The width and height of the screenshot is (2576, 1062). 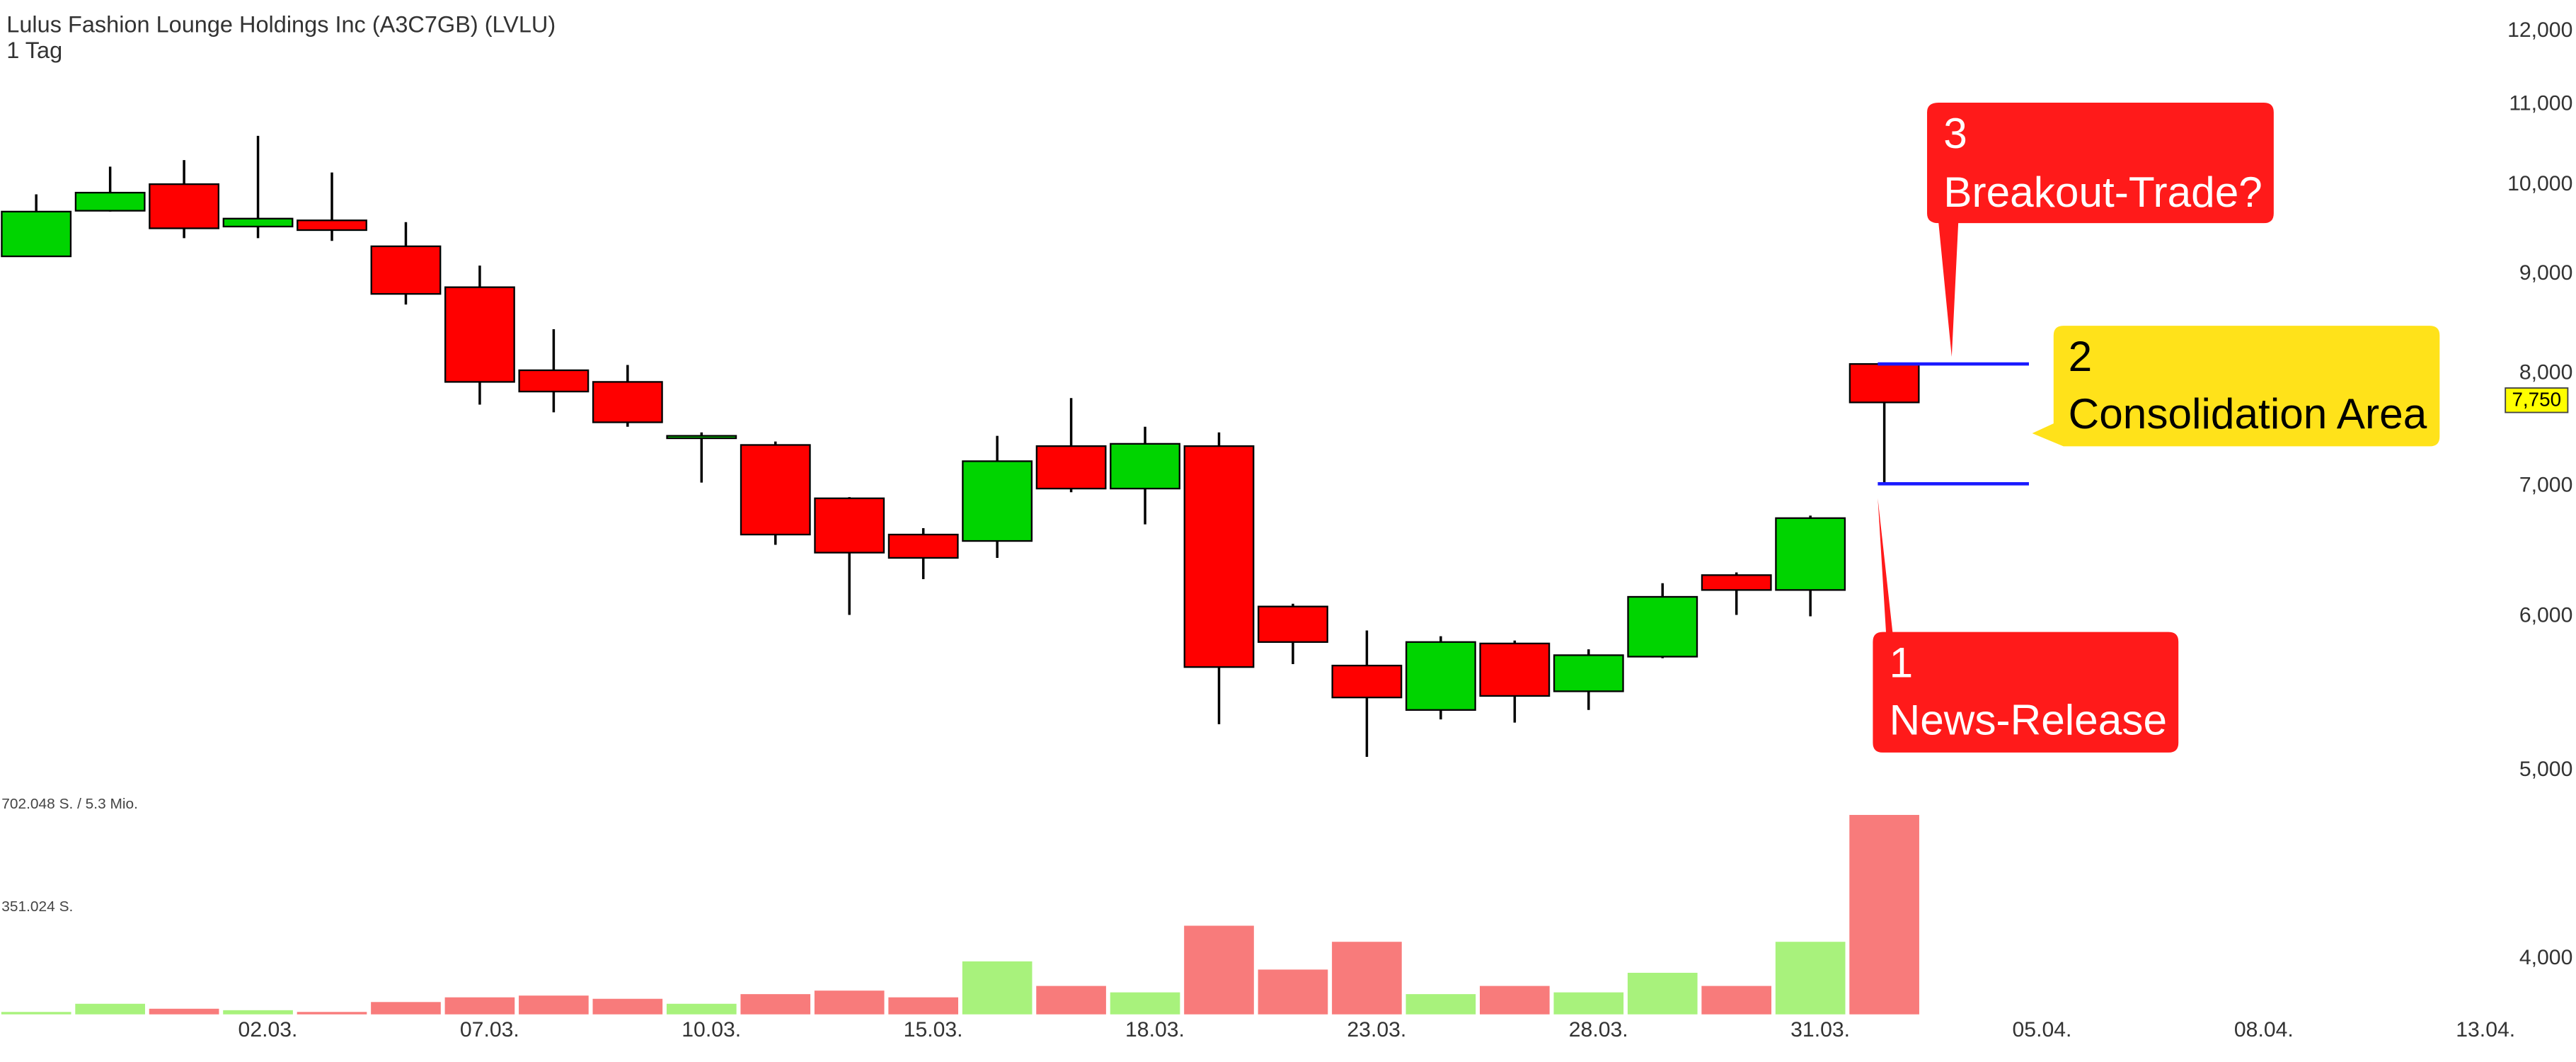 What do you see at coordinates (712, 1029) in the screenshot?
I see `x-tick-label: 10.03.` at bounding box center [712, 1029].